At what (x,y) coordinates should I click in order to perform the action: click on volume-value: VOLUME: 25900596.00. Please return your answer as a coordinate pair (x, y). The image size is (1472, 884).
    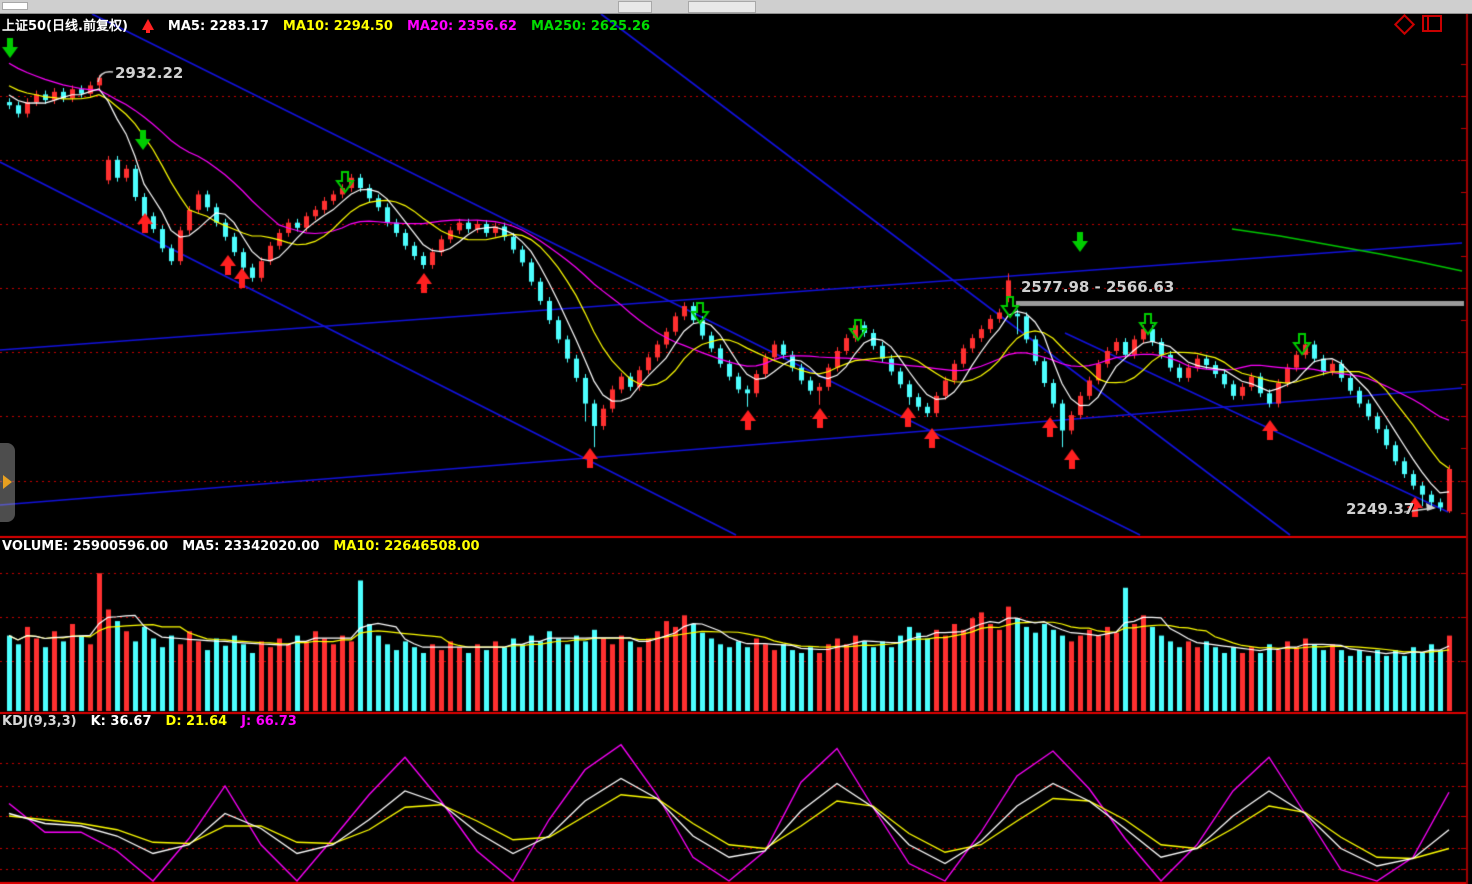
    Looking at the image, I should click on (85, 546).